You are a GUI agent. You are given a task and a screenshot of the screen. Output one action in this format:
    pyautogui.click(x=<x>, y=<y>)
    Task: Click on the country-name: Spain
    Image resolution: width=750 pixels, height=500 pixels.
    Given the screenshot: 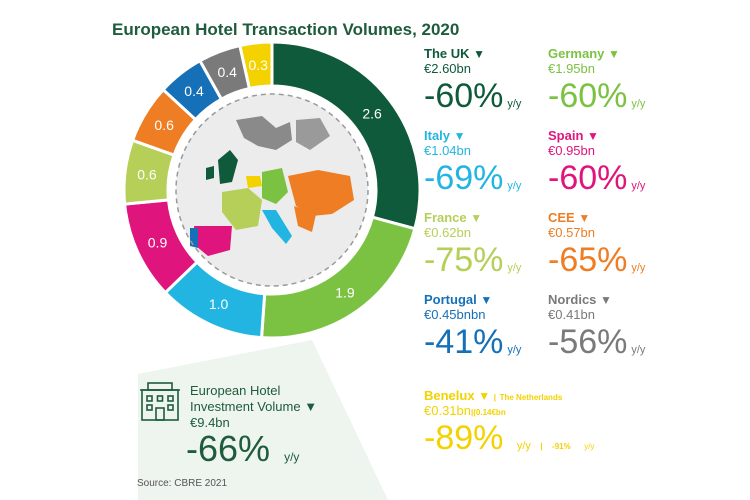 What is the action you would take?
    pyautogui.click(x=568, y=135)
    